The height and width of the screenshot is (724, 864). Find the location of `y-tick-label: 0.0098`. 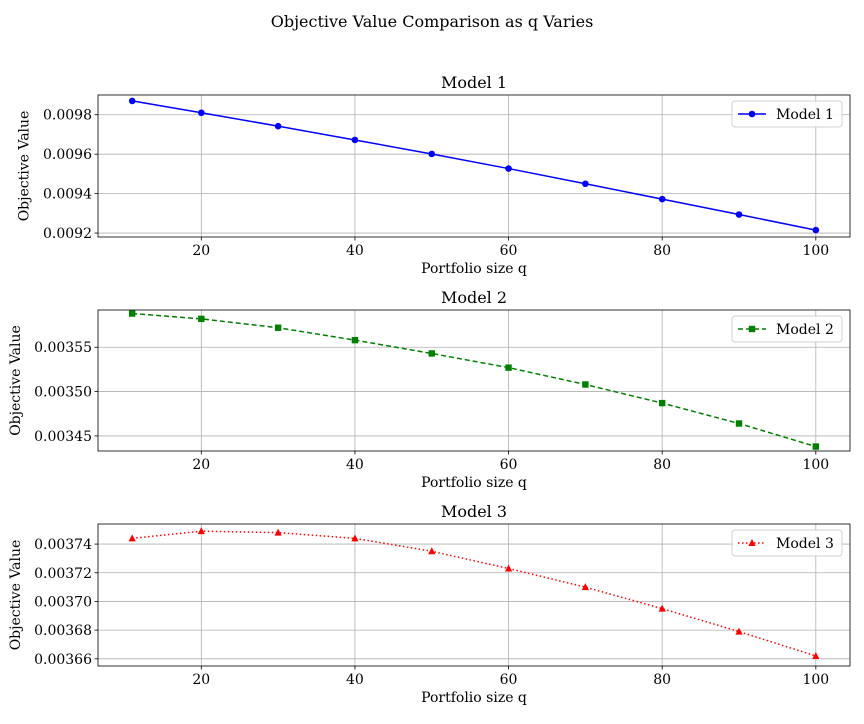

y-tick-label: 0.0098 is located at coordinates (67, 116).